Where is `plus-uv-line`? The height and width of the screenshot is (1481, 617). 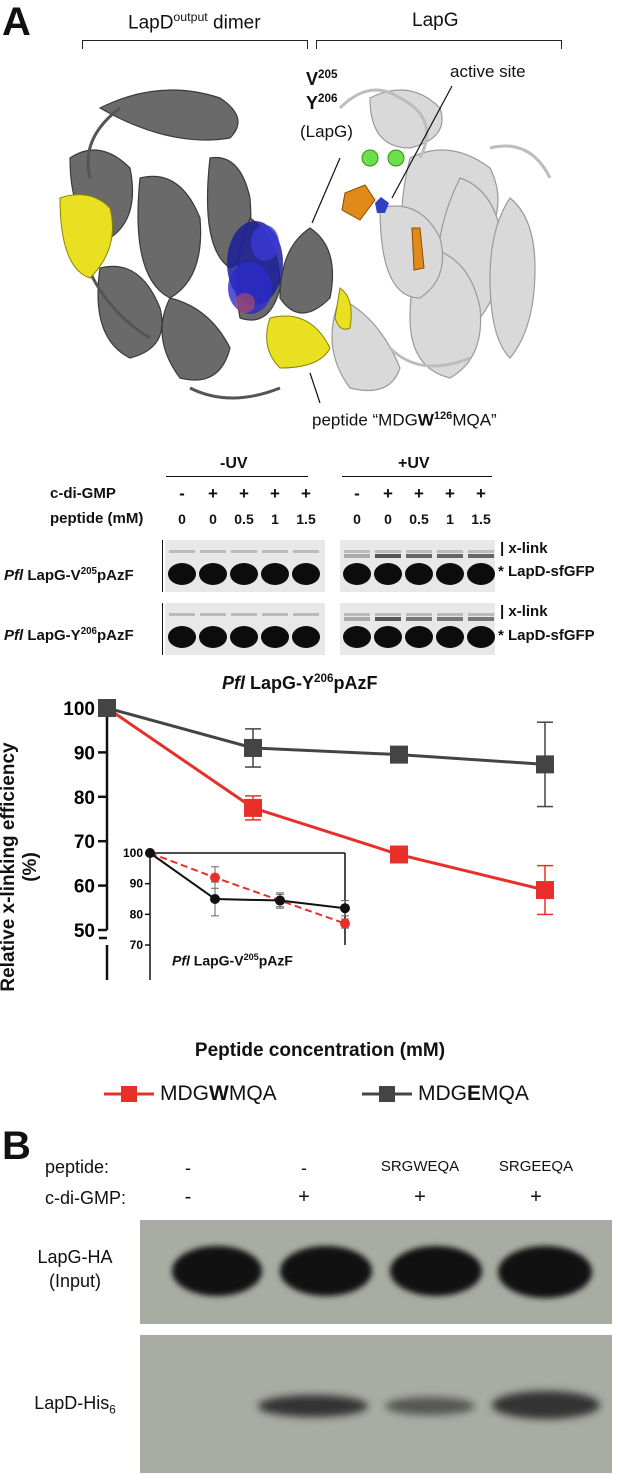 plus-uv-line is located at coordinates (417, 476).